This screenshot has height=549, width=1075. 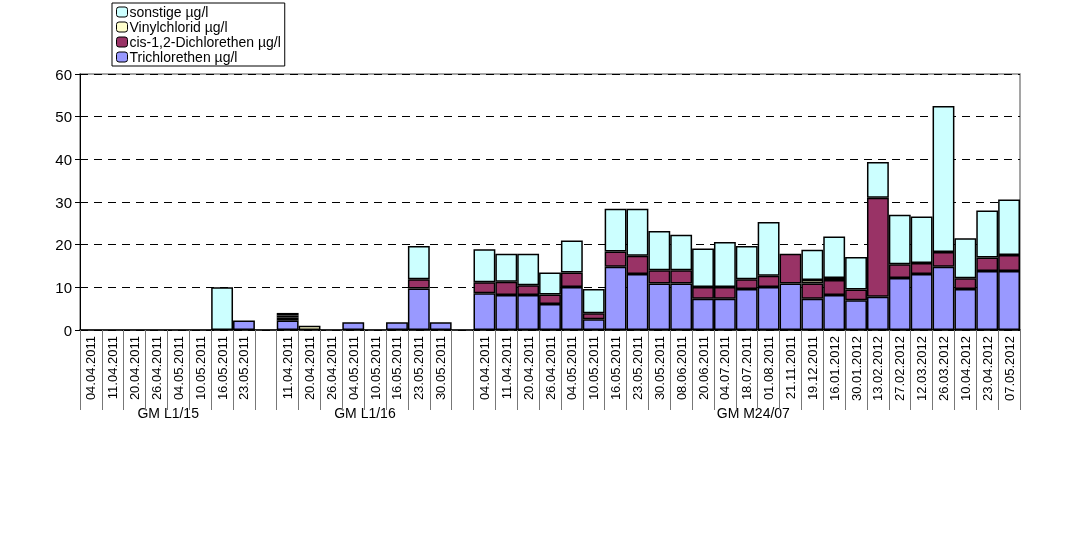 What do you see at coordinates (747, 368) in the screenshot?
I see `x-tick-label: 18.07.2011` at bounding box center [747, 368].